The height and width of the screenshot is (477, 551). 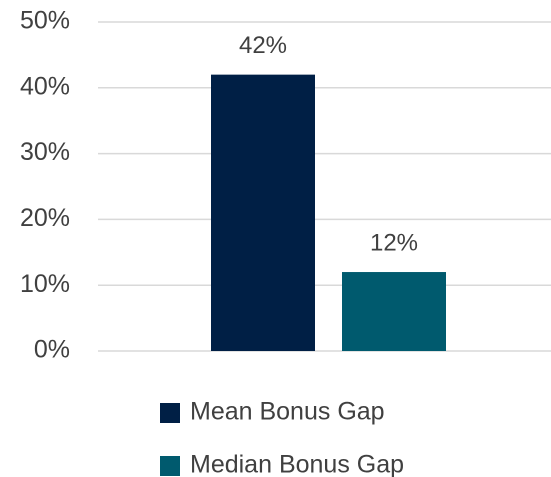 What do you see at coordinates (45, 284) in the screenshot?
I see `y-tick-label: 10%` at bounding box center [45, 284].